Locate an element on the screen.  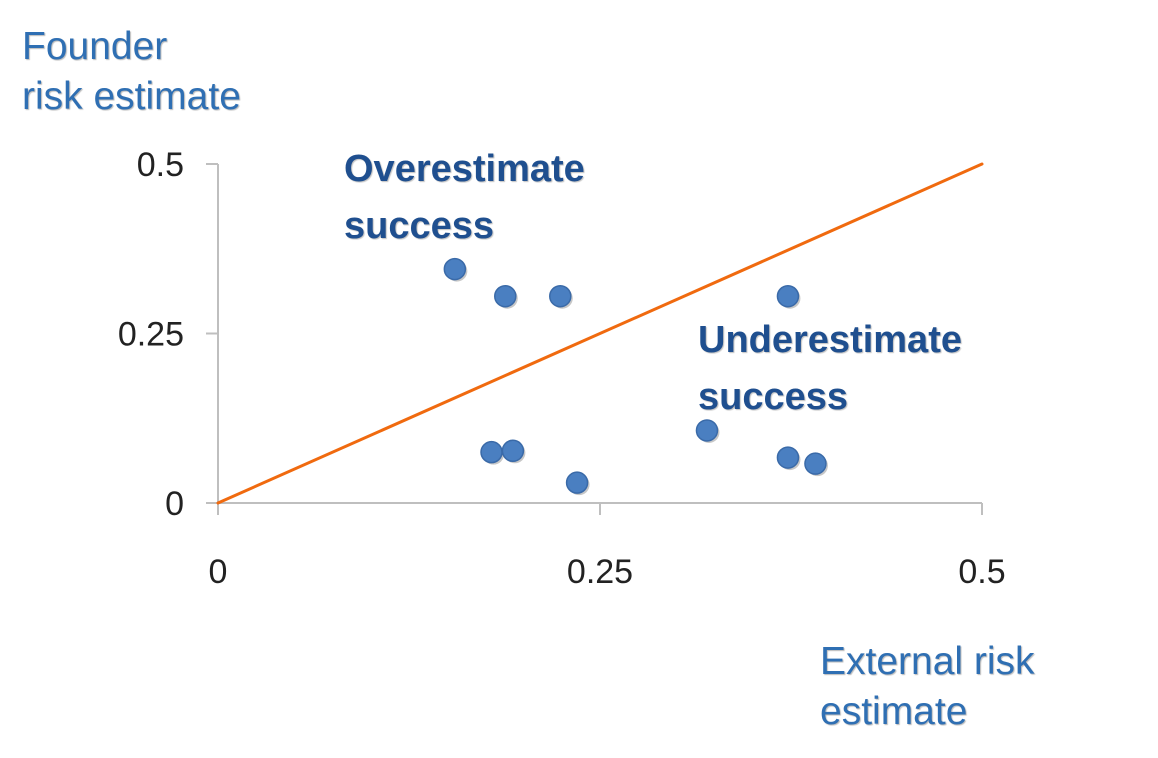
overestimate-annotation-line-2: success is located at coordinates (419, 226).